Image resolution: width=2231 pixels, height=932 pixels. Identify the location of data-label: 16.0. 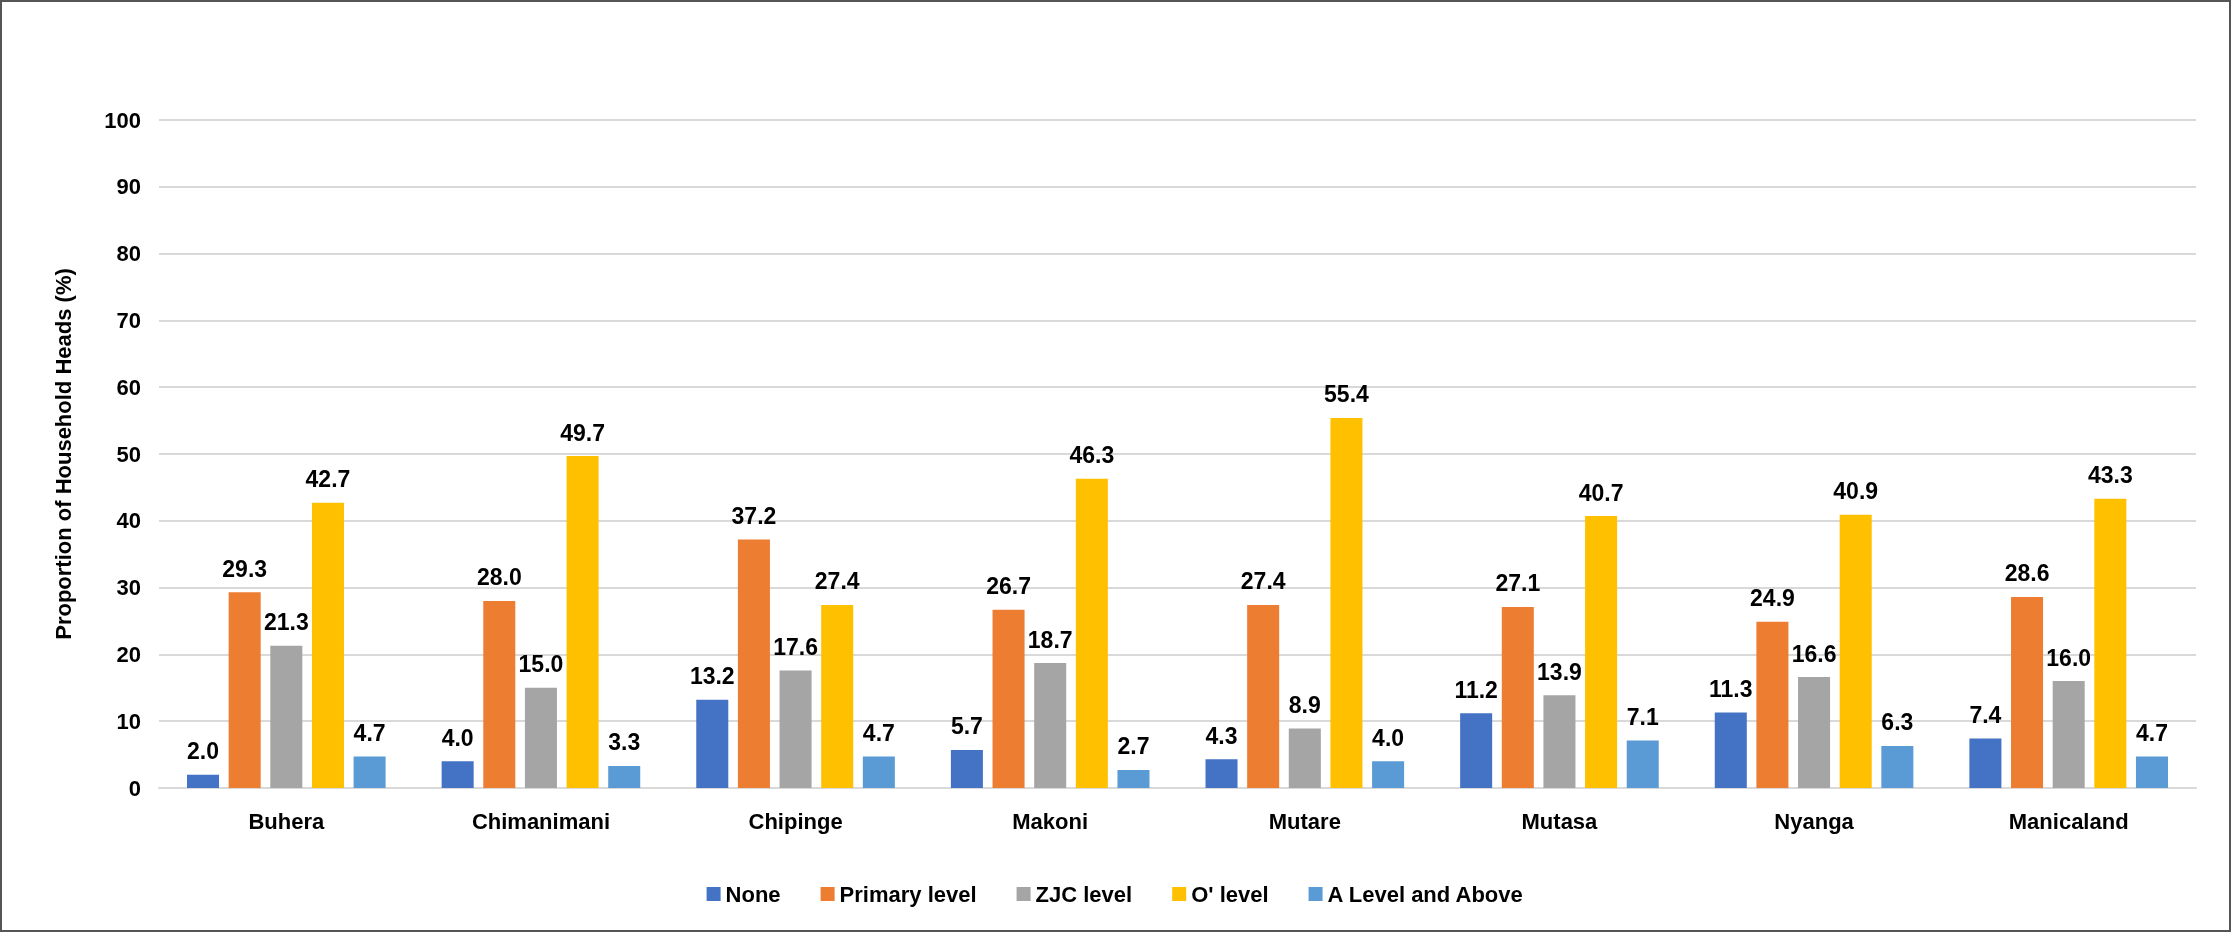
(2069, 657).